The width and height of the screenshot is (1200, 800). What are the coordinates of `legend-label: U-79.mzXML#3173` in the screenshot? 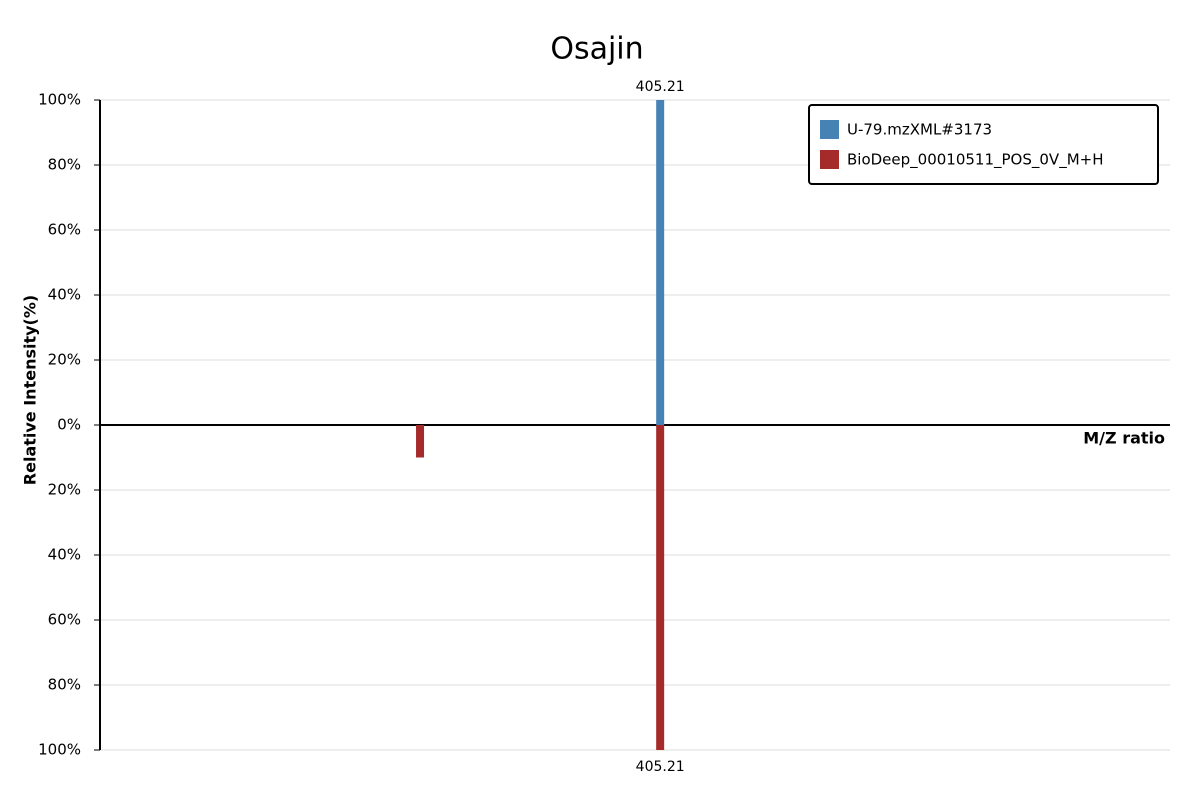 It's located at (919, 130).